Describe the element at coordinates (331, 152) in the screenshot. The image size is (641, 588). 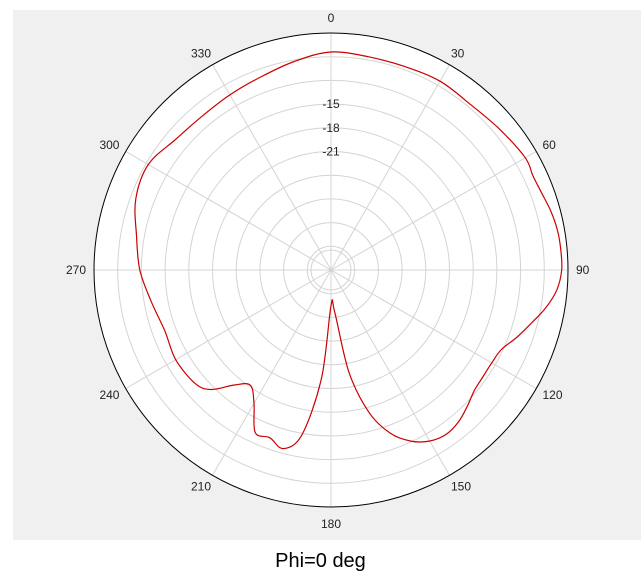
I see `radial-tick-label: -21` at that location.